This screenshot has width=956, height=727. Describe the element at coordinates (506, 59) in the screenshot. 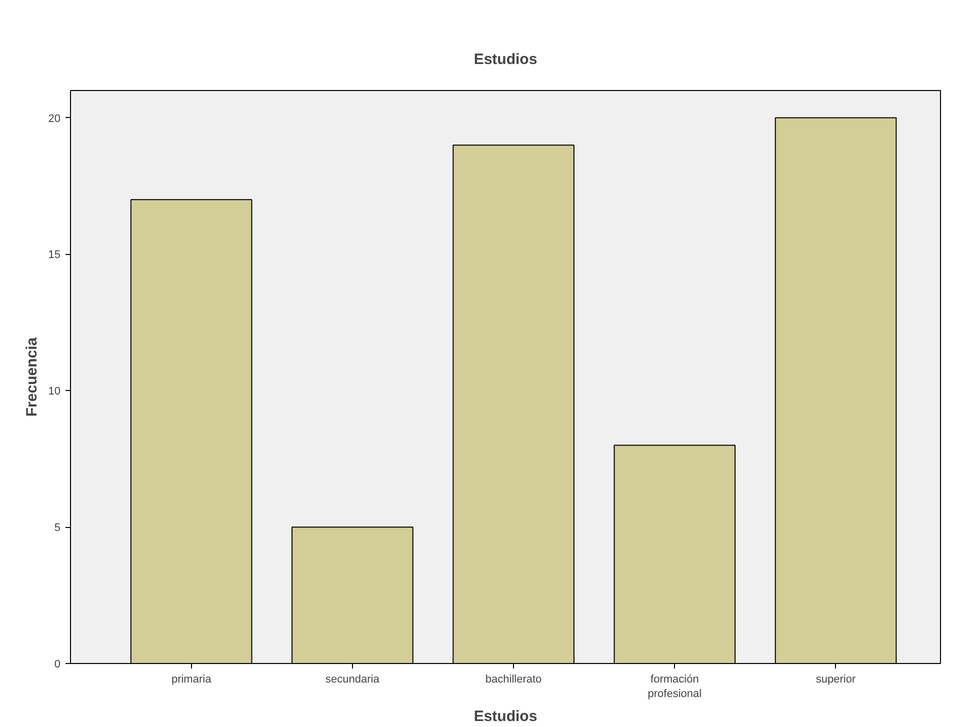

I see `chart-title: Estudios` at that location.